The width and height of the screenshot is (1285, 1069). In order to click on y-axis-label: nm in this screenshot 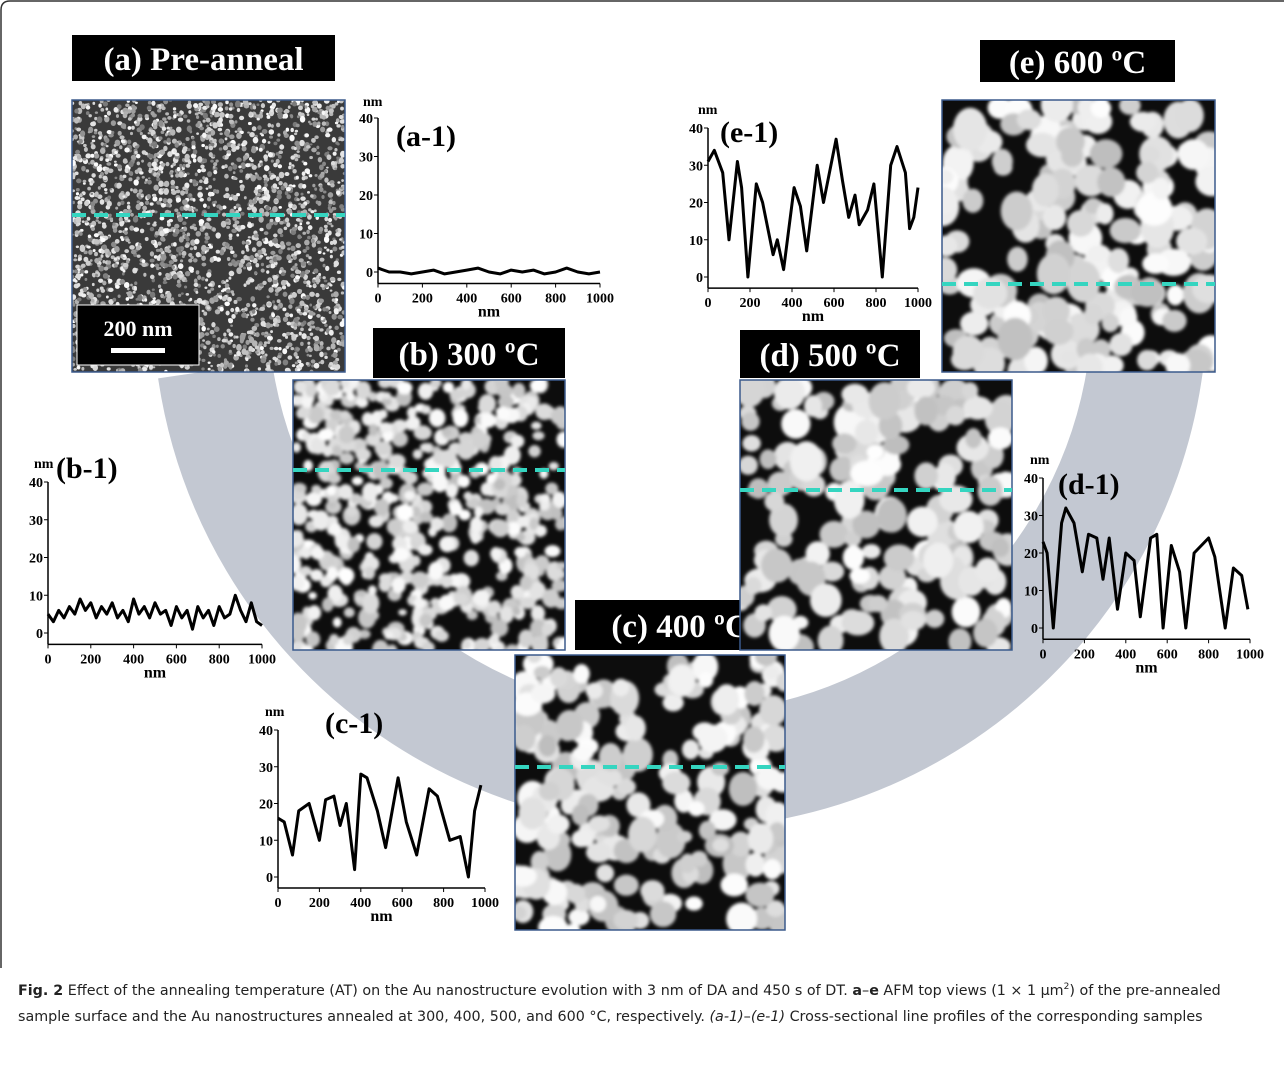, I will do `click(708, 110)`.